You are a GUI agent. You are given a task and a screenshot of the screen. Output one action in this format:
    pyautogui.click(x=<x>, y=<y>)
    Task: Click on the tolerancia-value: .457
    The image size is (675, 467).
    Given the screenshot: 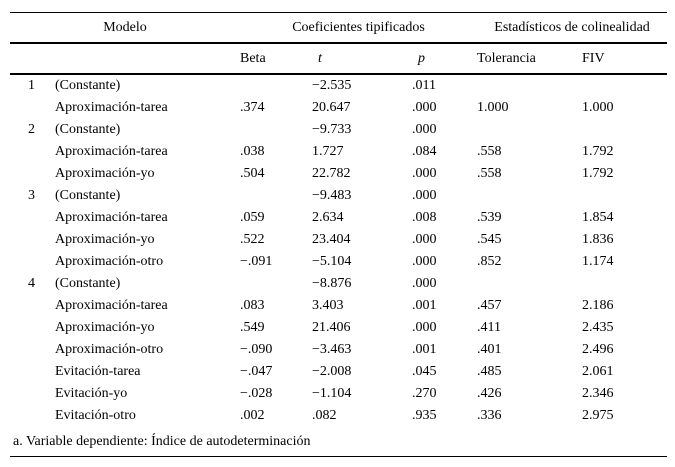 What is the action you would take?
    pyautogui.click(x=489, y=305)
    